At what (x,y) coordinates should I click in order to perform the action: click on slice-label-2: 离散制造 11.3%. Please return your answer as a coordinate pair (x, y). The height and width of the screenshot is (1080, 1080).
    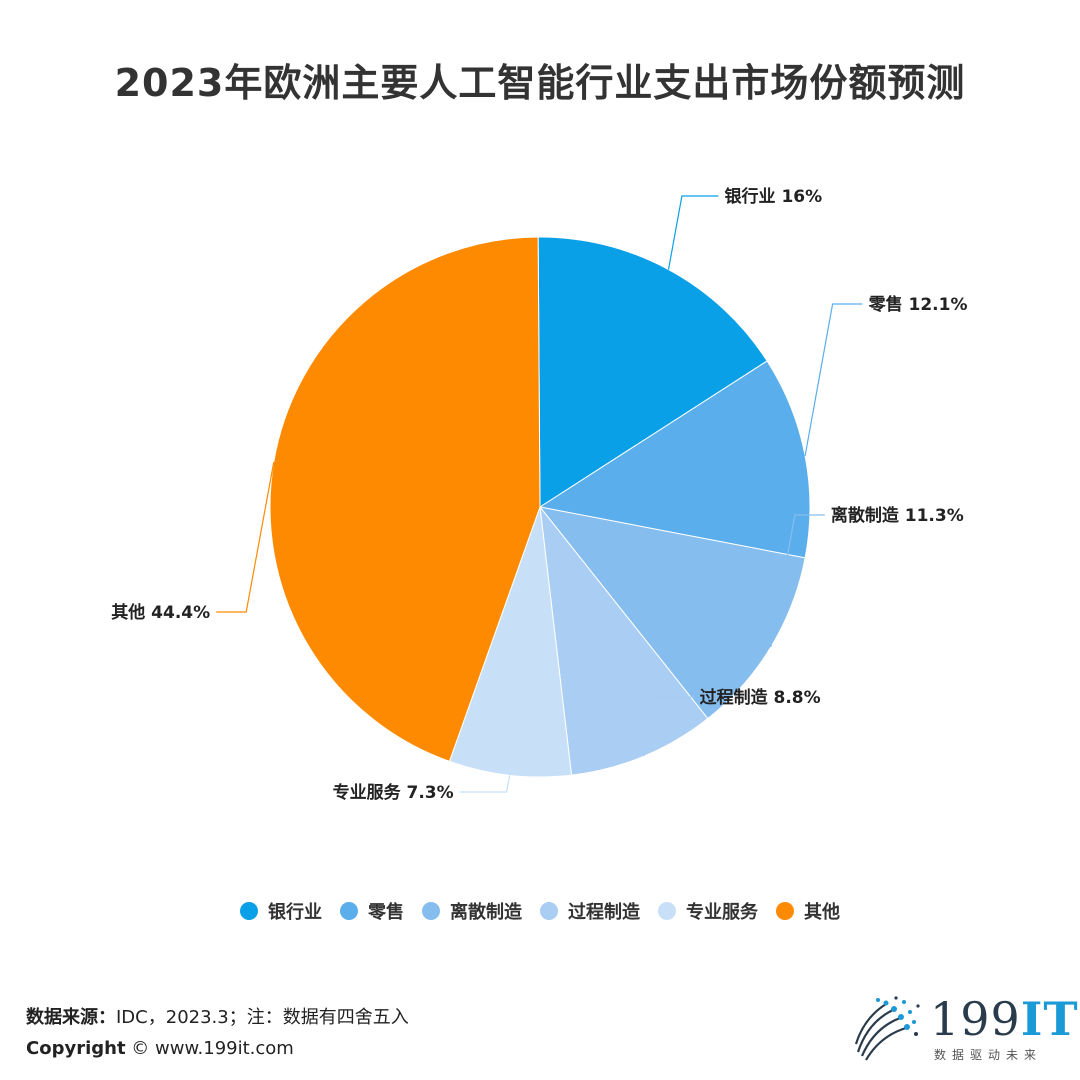
    Looking at the image, I should click on (897, 515).